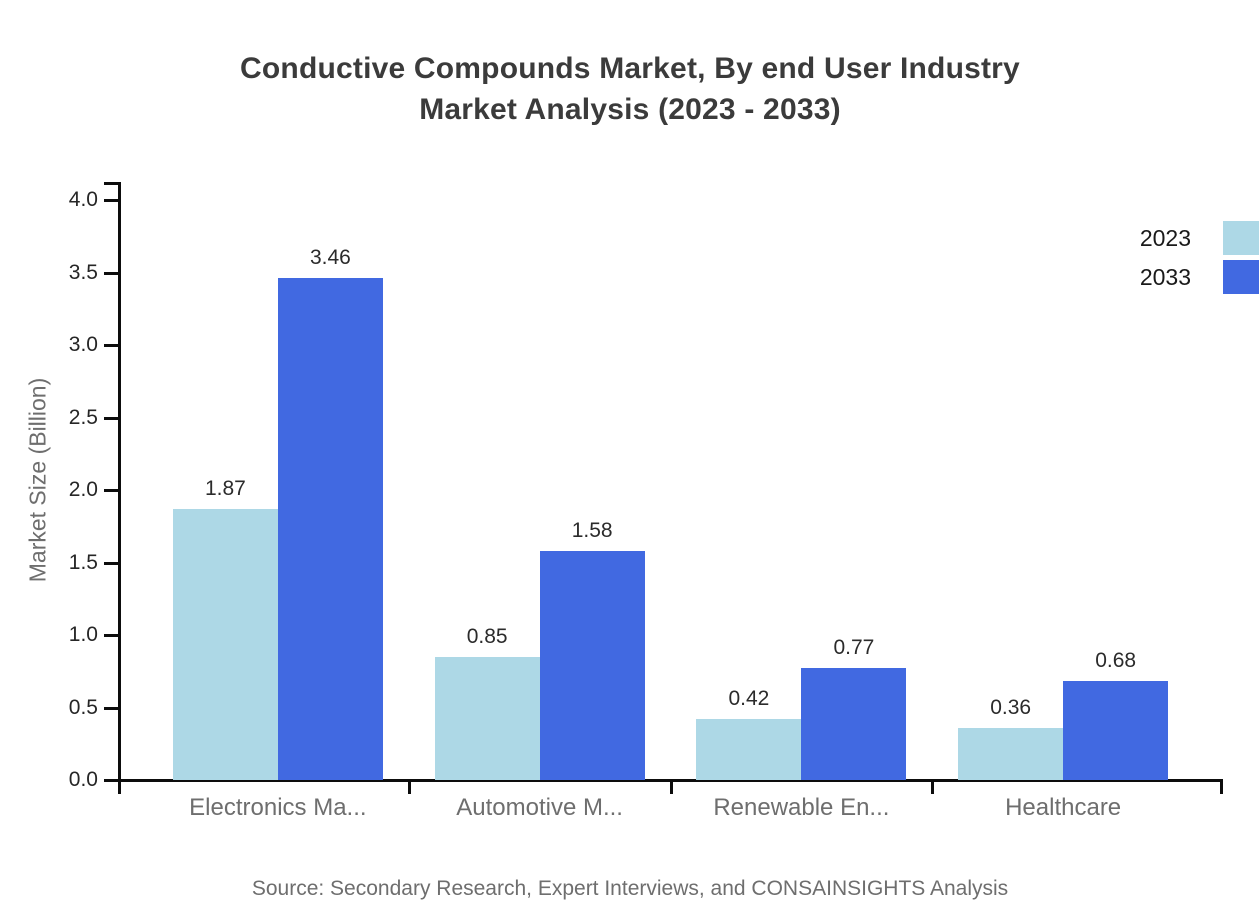 Image resolution: width=1260 pixels, height=920 pixels. I want to click on bar-value-label: 0.77, so click(854, 647).